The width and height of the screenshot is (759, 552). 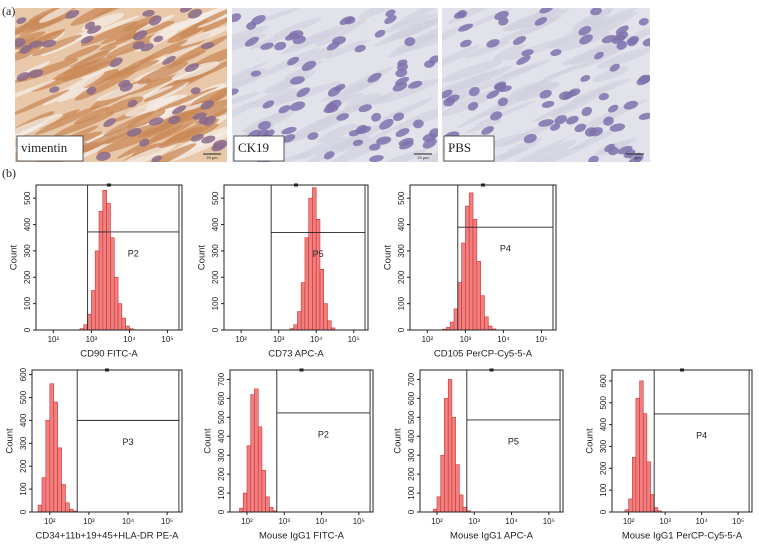 I want to click on x-tick-label: 10⁴, so click(x=321, y=521).